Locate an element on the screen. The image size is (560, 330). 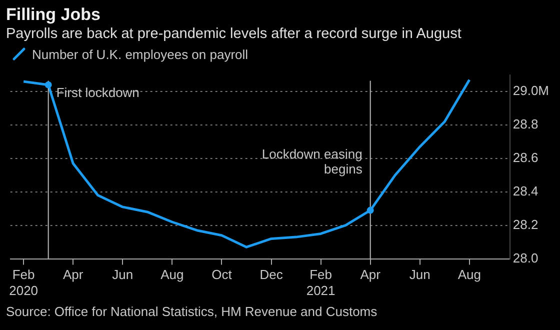
y-tick-label: 28.2 is located at coordinates (525, 224).